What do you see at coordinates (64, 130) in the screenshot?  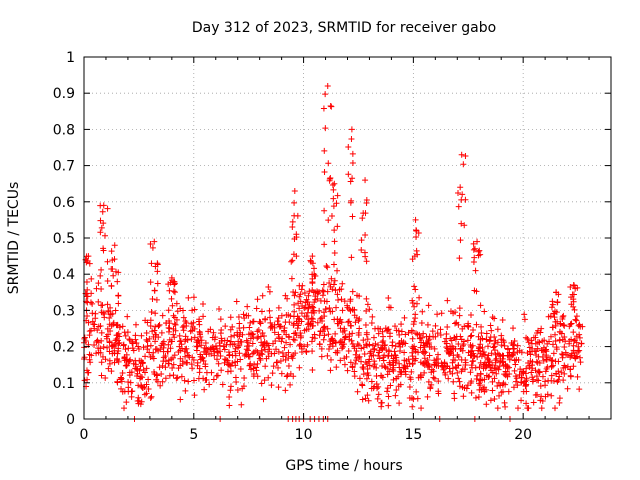 I see `y-tick-label: 0.8` at bounding box center [64, 130].